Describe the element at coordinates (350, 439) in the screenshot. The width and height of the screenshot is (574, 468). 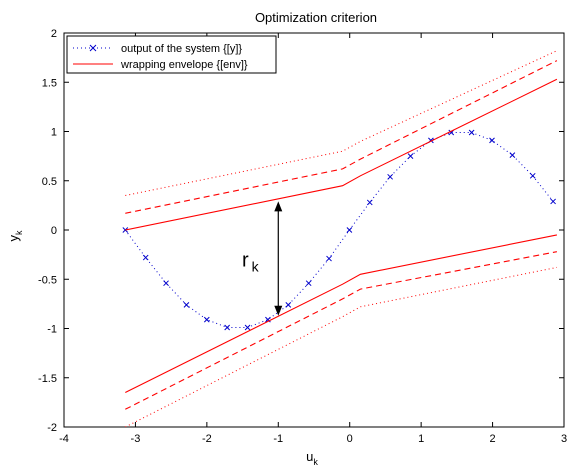
I see `x-tick-label: 0` at that location.